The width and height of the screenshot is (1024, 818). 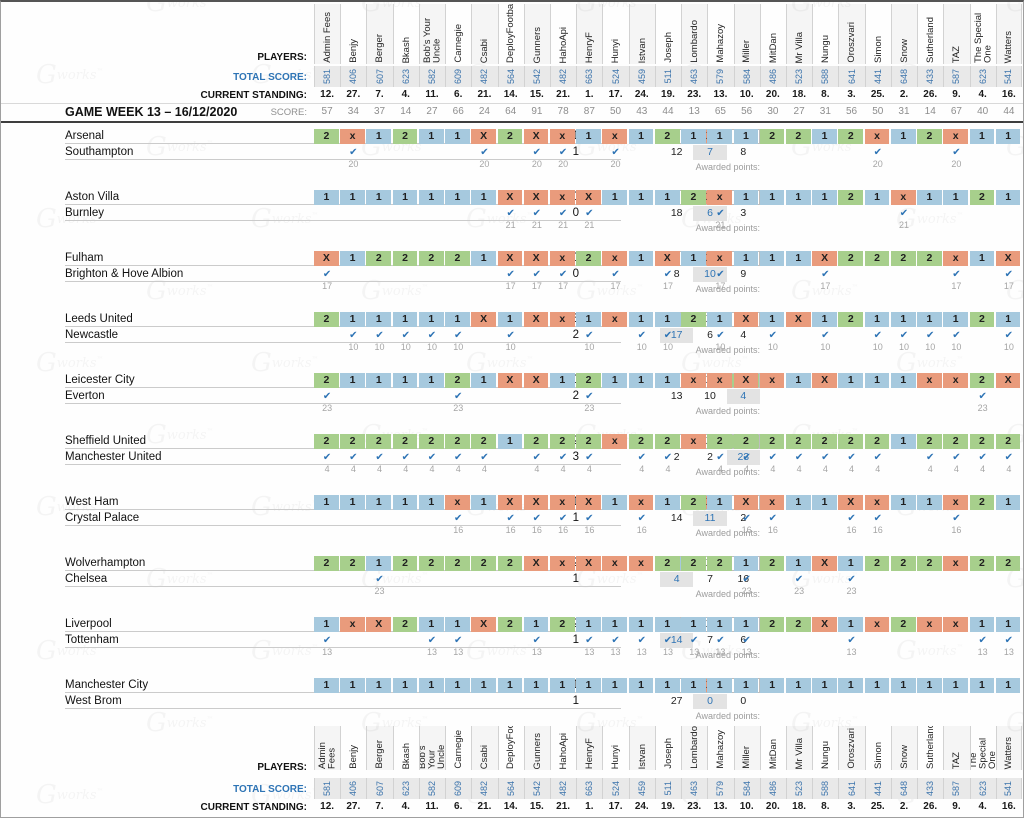 I want to click on total-score-cell: 623, so click(x=405, y=76).